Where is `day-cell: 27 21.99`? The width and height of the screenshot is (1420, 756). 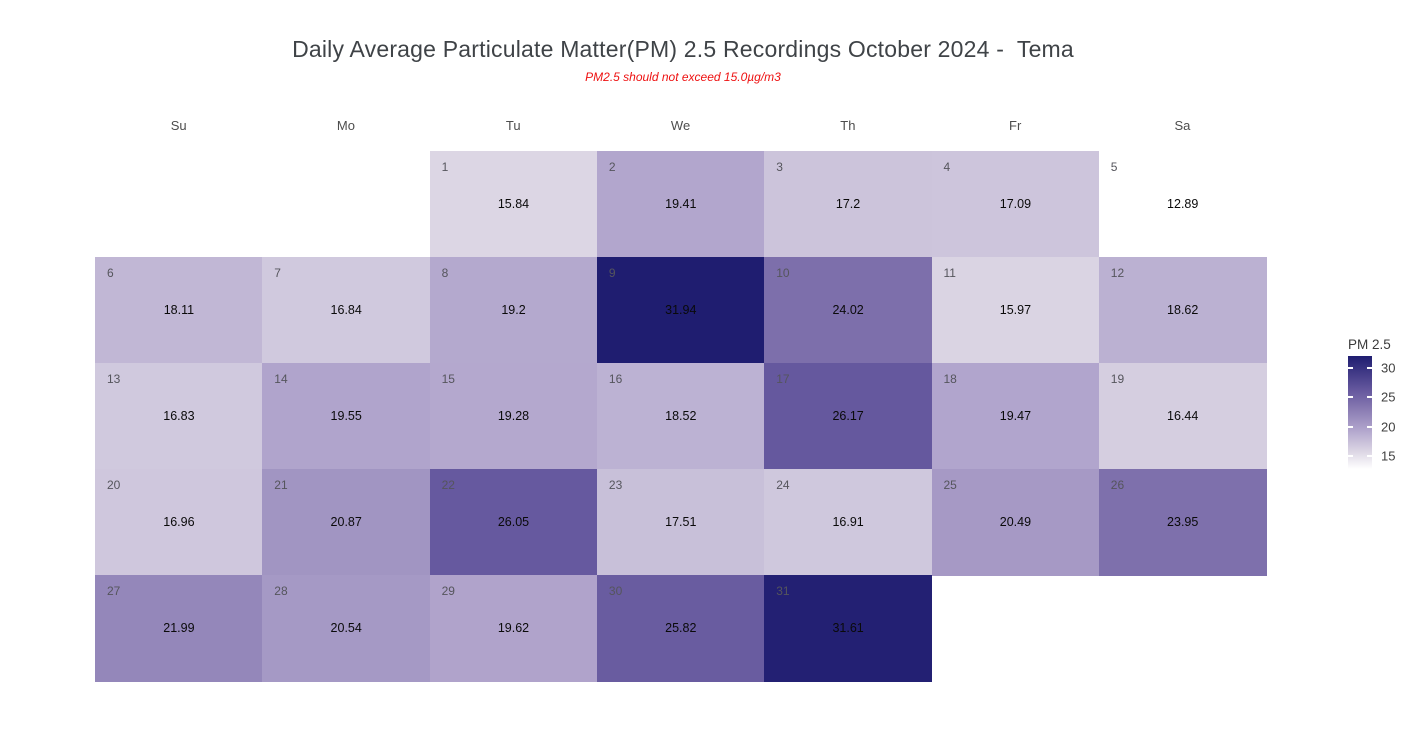 day-cell: 27 21.99 is located at coordinates (179, 628).